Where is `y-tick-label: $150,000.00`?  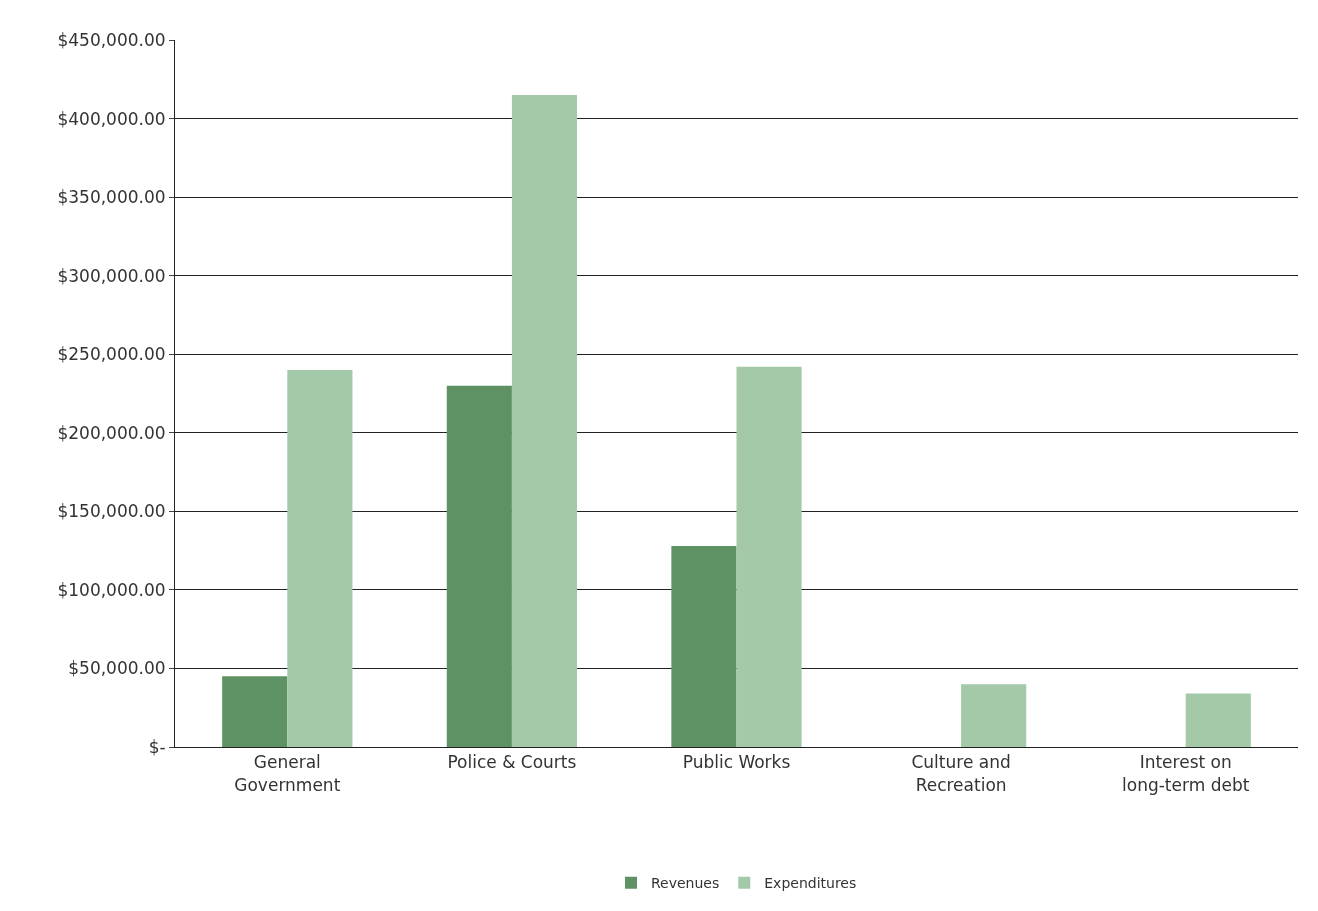
y-tick-label: $150,000.00 is located at coordinates (111, 511).